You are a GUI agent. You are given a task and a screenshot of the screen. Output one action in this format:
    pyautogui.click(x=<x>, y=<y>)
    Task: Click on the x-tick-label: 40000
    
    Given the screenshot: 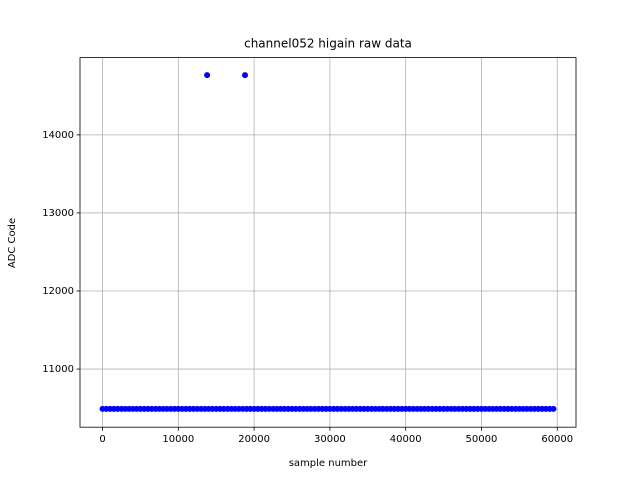 What is the action you would take?
    pyautogui.click(x=406, y=439)
    